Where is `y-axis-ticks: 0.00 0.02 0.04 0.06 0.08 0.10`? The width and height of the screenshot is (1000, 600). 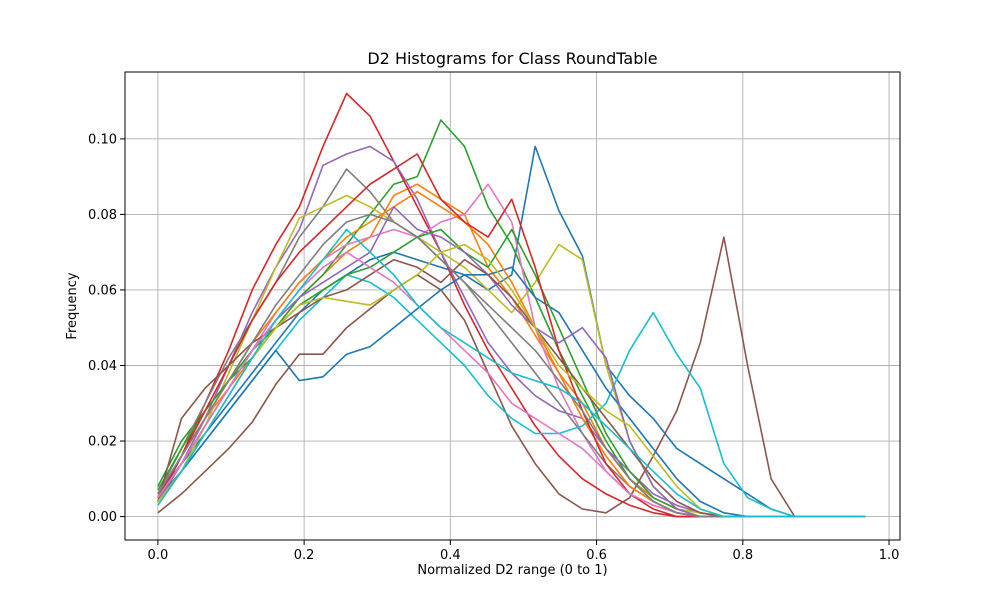 y-axis-ticks: 0.00 0.02 0.04 0.06 0.08 0.10 is located at coordinates (106, 328).